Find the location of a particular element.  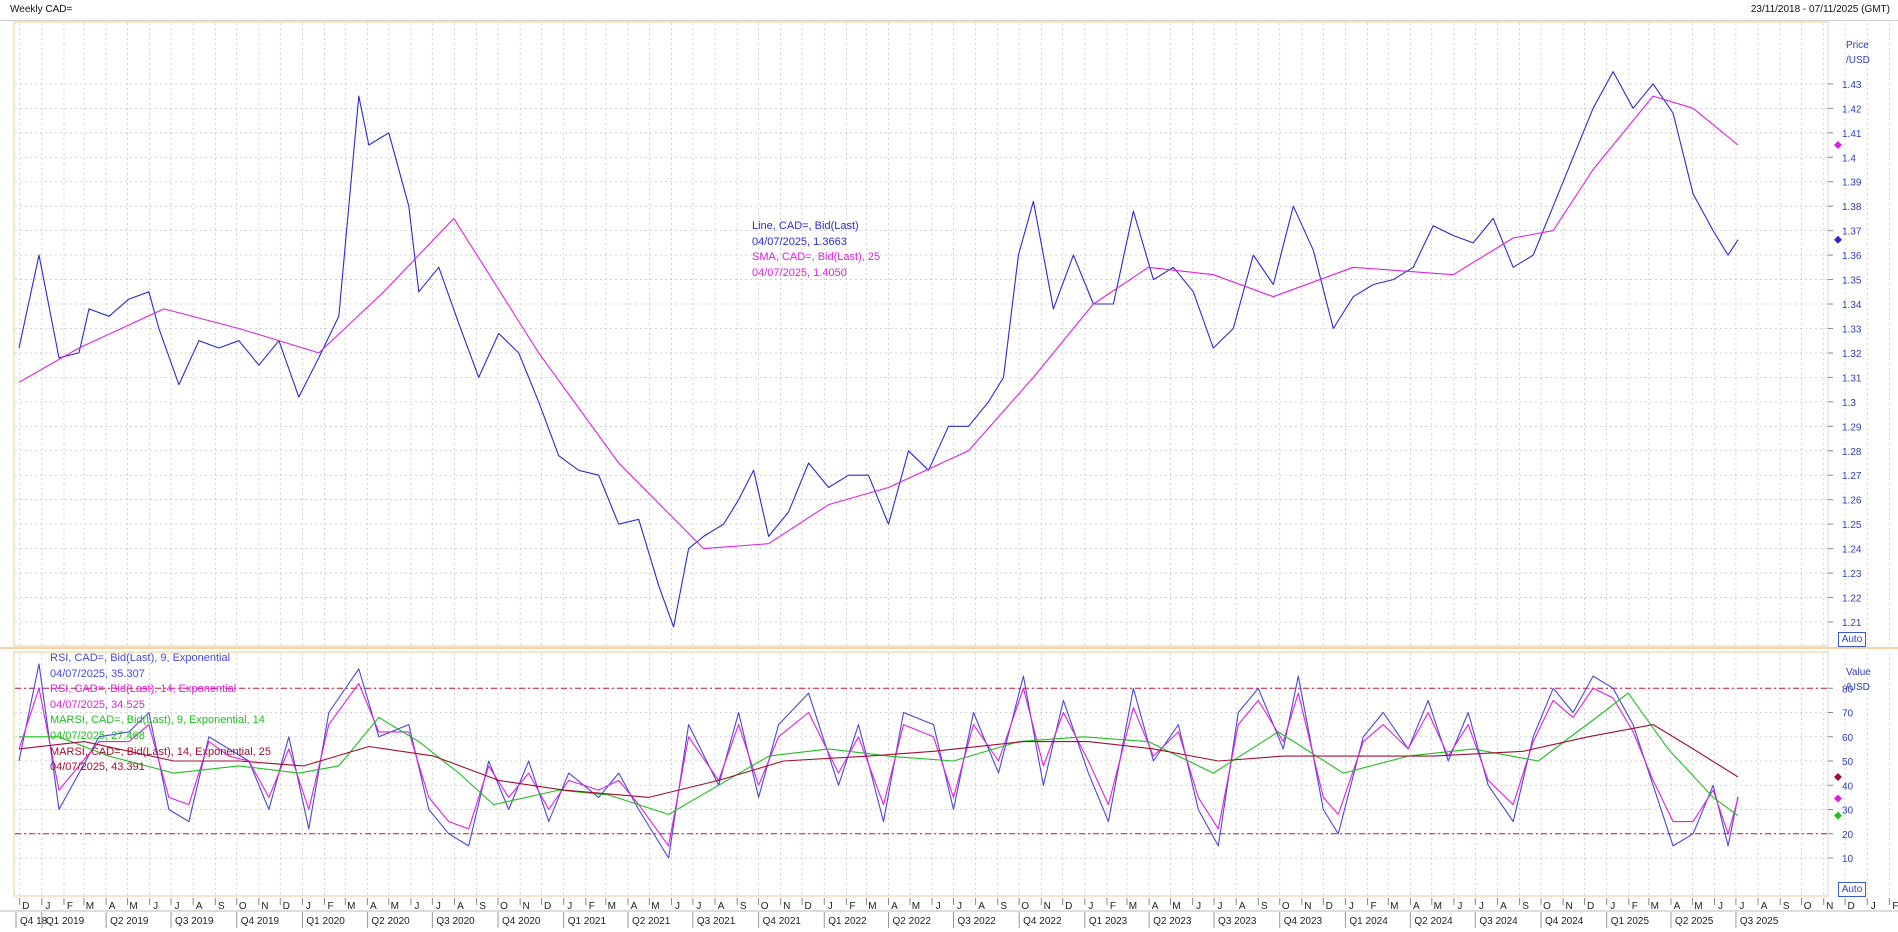

quarter-label: Q1 2021 is located at coordinates (587, 921).